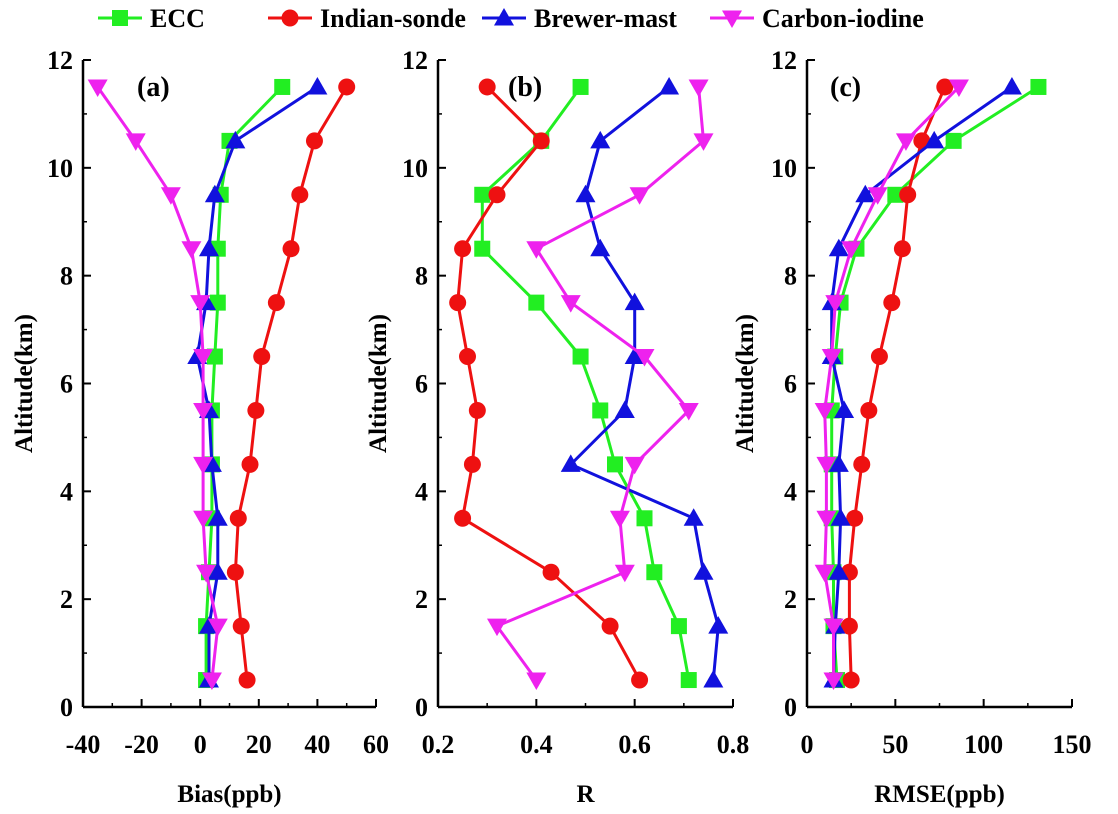 The image size is (1118, 814). Describe the element at coordinates (415, 60) in the screenshot. I see `y-tick-label: 12` at that location.